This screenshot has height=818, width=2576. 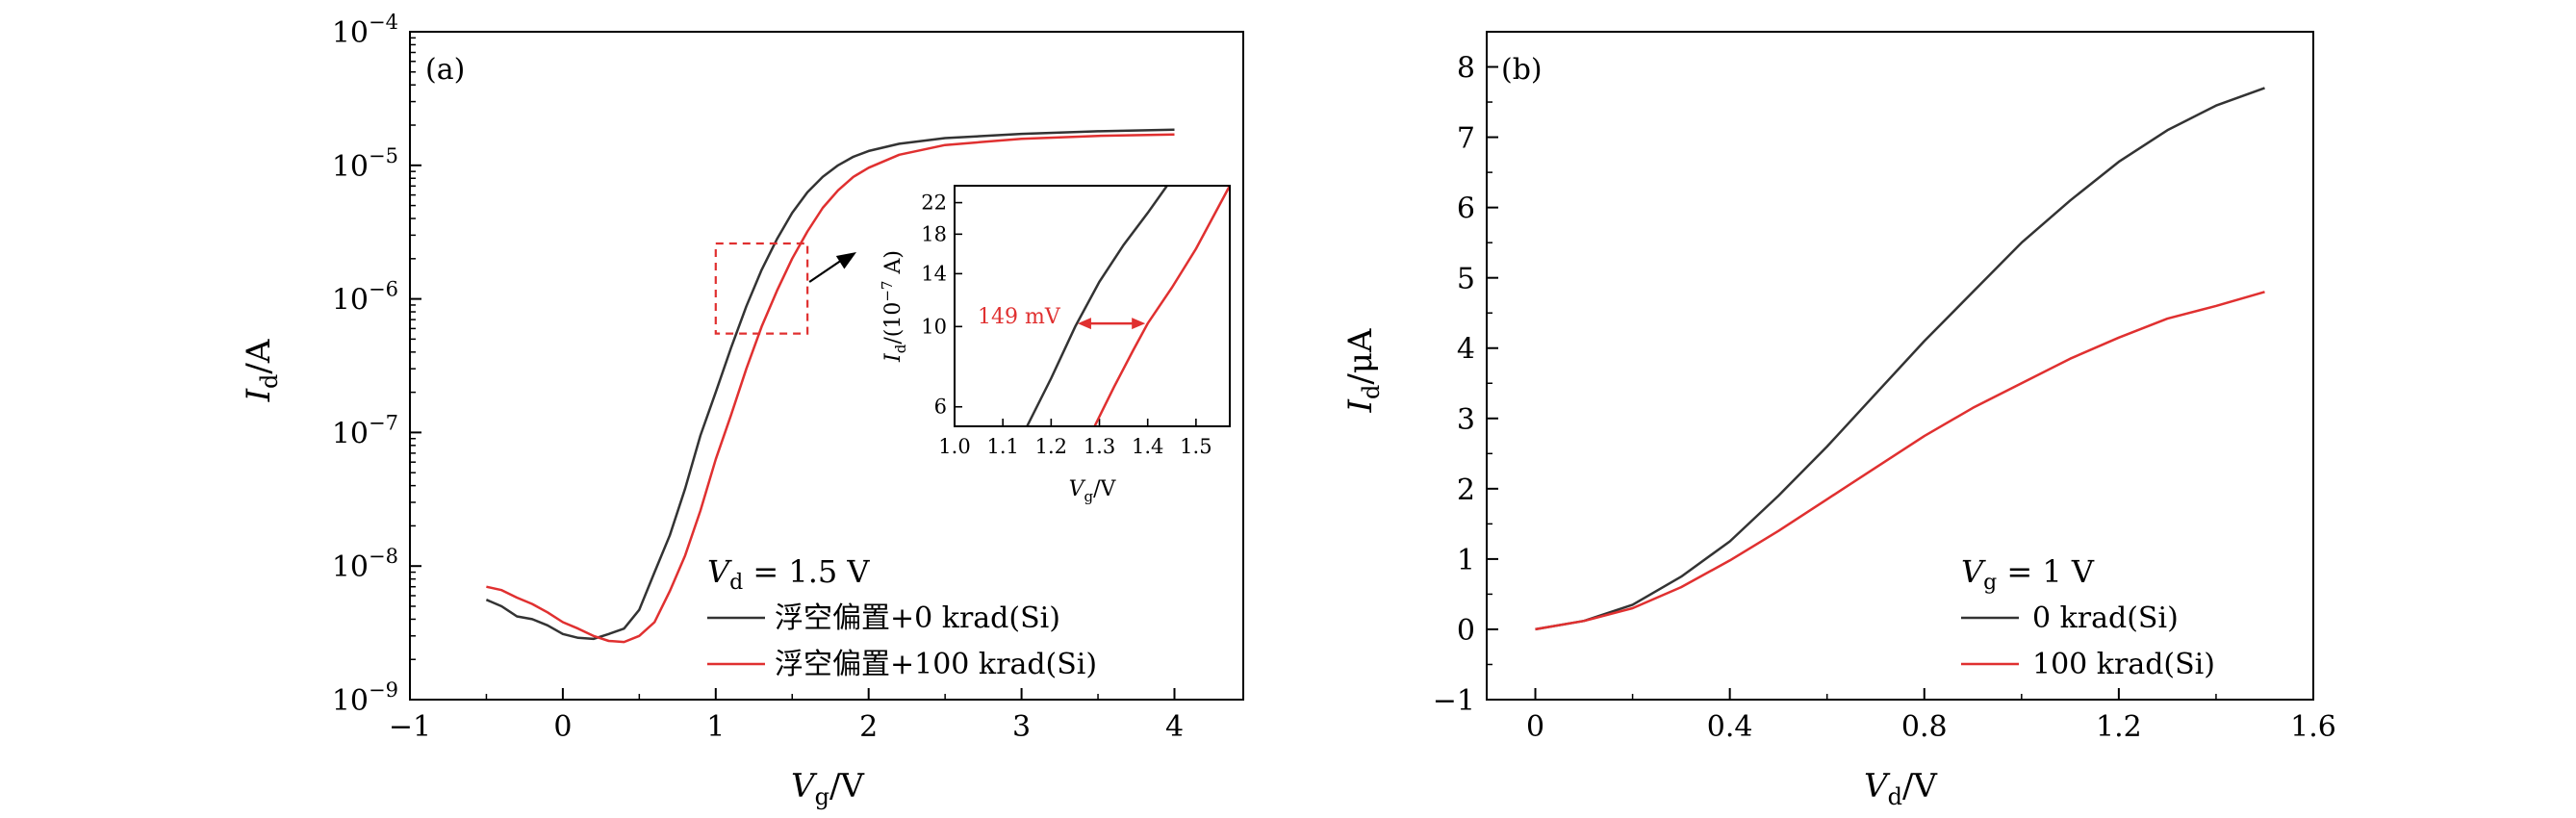 I want to click on inset-xtick-label: 1.0, so click(x=954, y=446).